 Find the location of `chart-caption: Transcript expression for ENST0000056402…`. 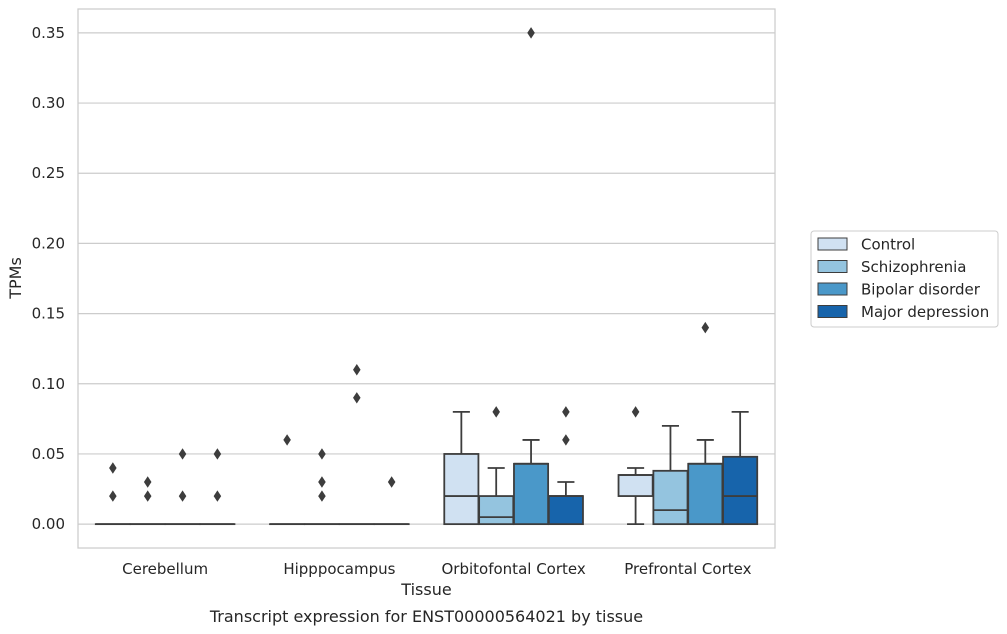

chart-caption: Transcript expression for ENST0000056402… is located at coordinates (426, 616).